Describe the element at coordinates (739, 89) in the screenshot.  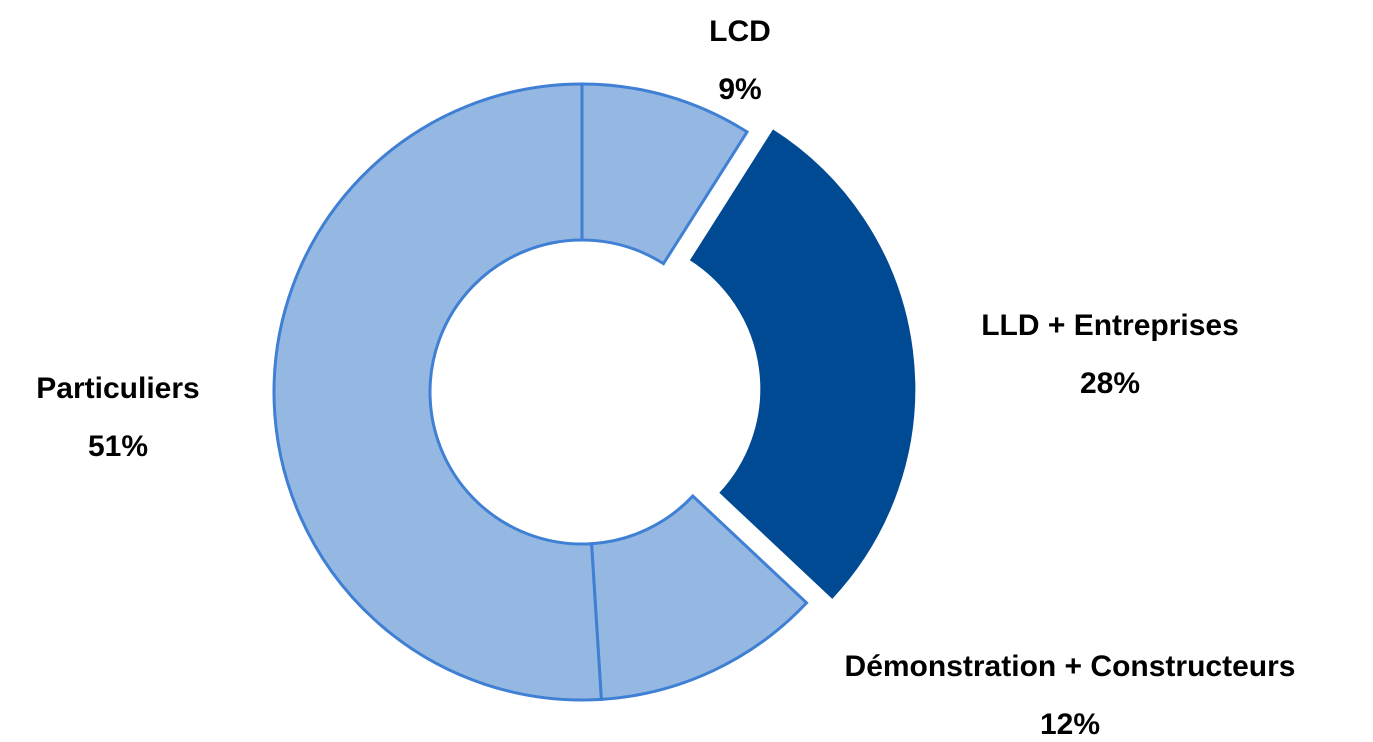
I see `slice-value-label: 9%` at that location.